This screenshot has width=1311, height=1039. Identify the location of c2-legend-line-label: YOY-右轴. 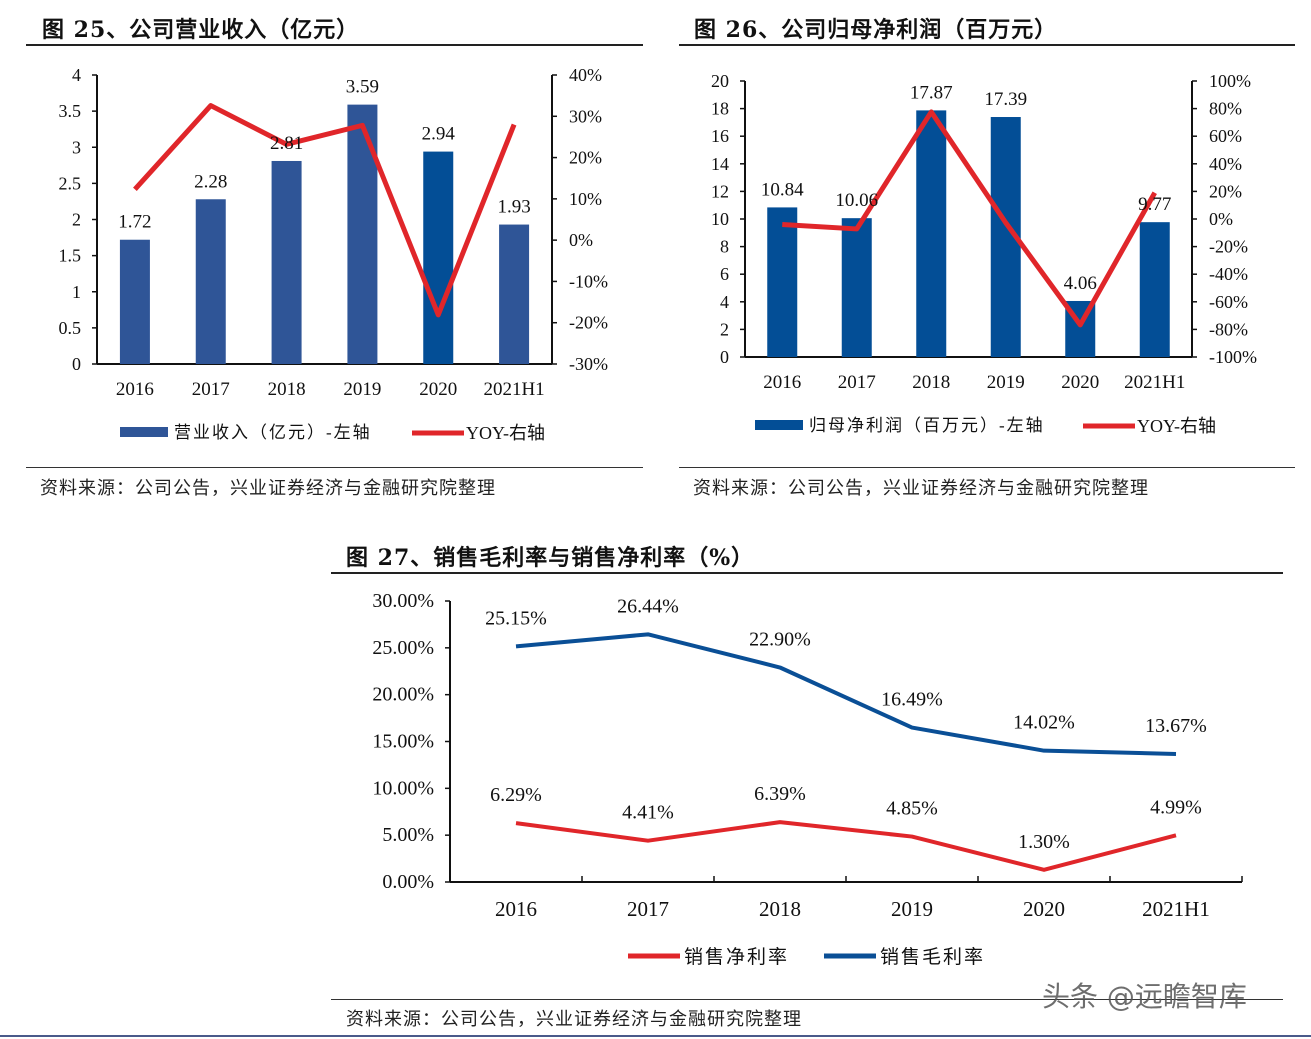
(1176, 426).